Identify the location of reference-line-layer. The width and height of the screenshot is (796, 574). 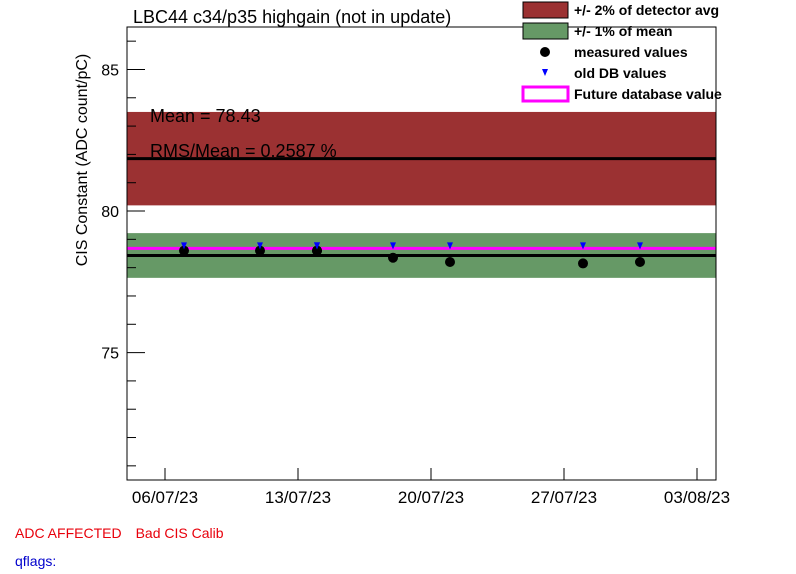
(421, 207).